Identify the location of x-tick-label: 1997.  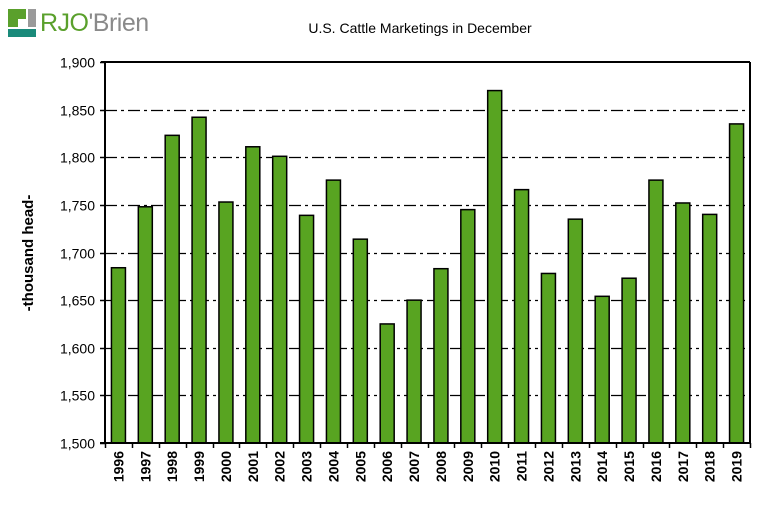
(145, 466).